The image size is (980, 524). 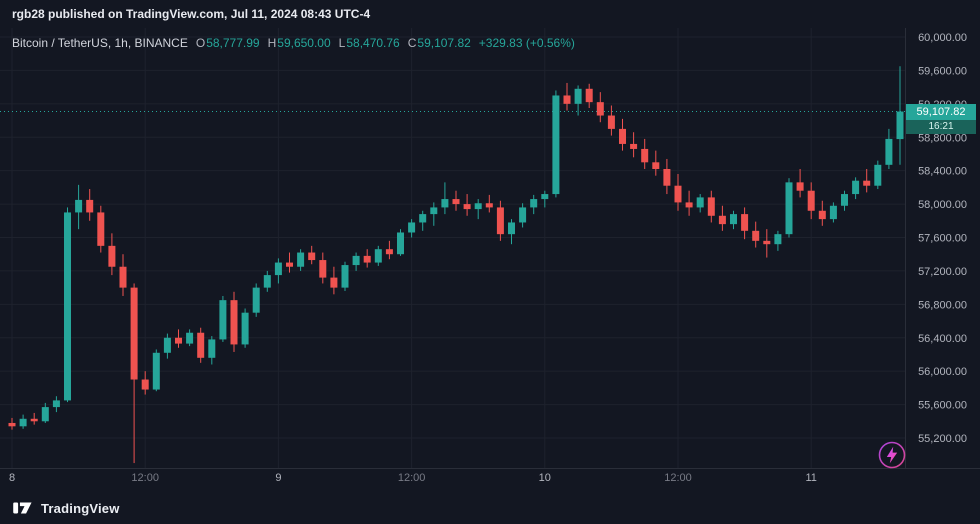 I want to click on symbol-title: Bitcoin / TetherUS, 1h, BINANCE, so click(x=100, y=43).